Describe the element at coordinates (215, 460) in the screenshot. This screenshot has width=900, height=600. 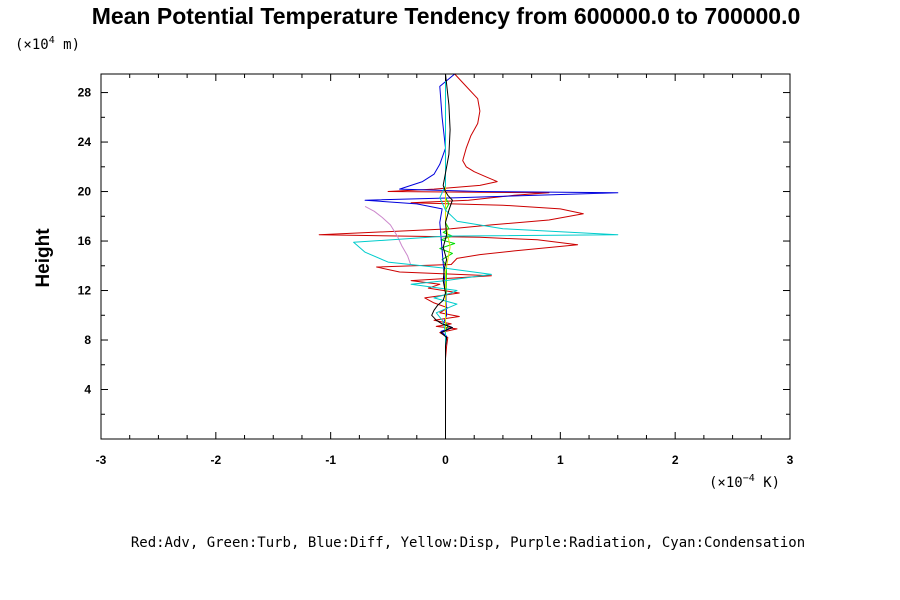
I see `x-tick-label: -2` at that location.